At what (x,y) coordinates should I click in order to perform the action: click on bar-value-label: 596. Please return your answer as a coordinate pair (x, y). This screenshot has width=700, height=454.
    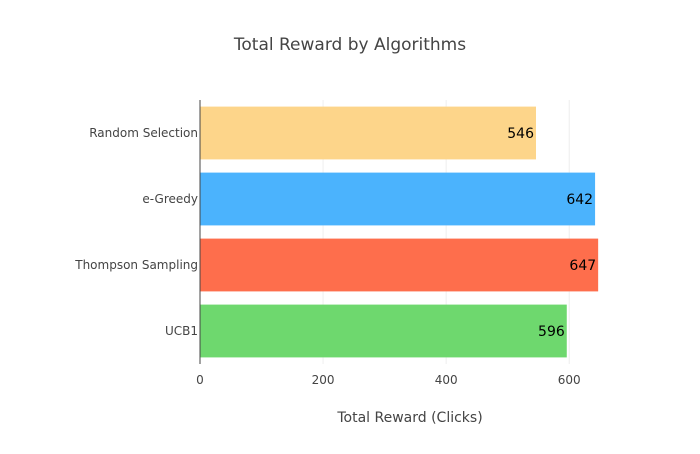
    Looking at the image, I should click on (551, 332).